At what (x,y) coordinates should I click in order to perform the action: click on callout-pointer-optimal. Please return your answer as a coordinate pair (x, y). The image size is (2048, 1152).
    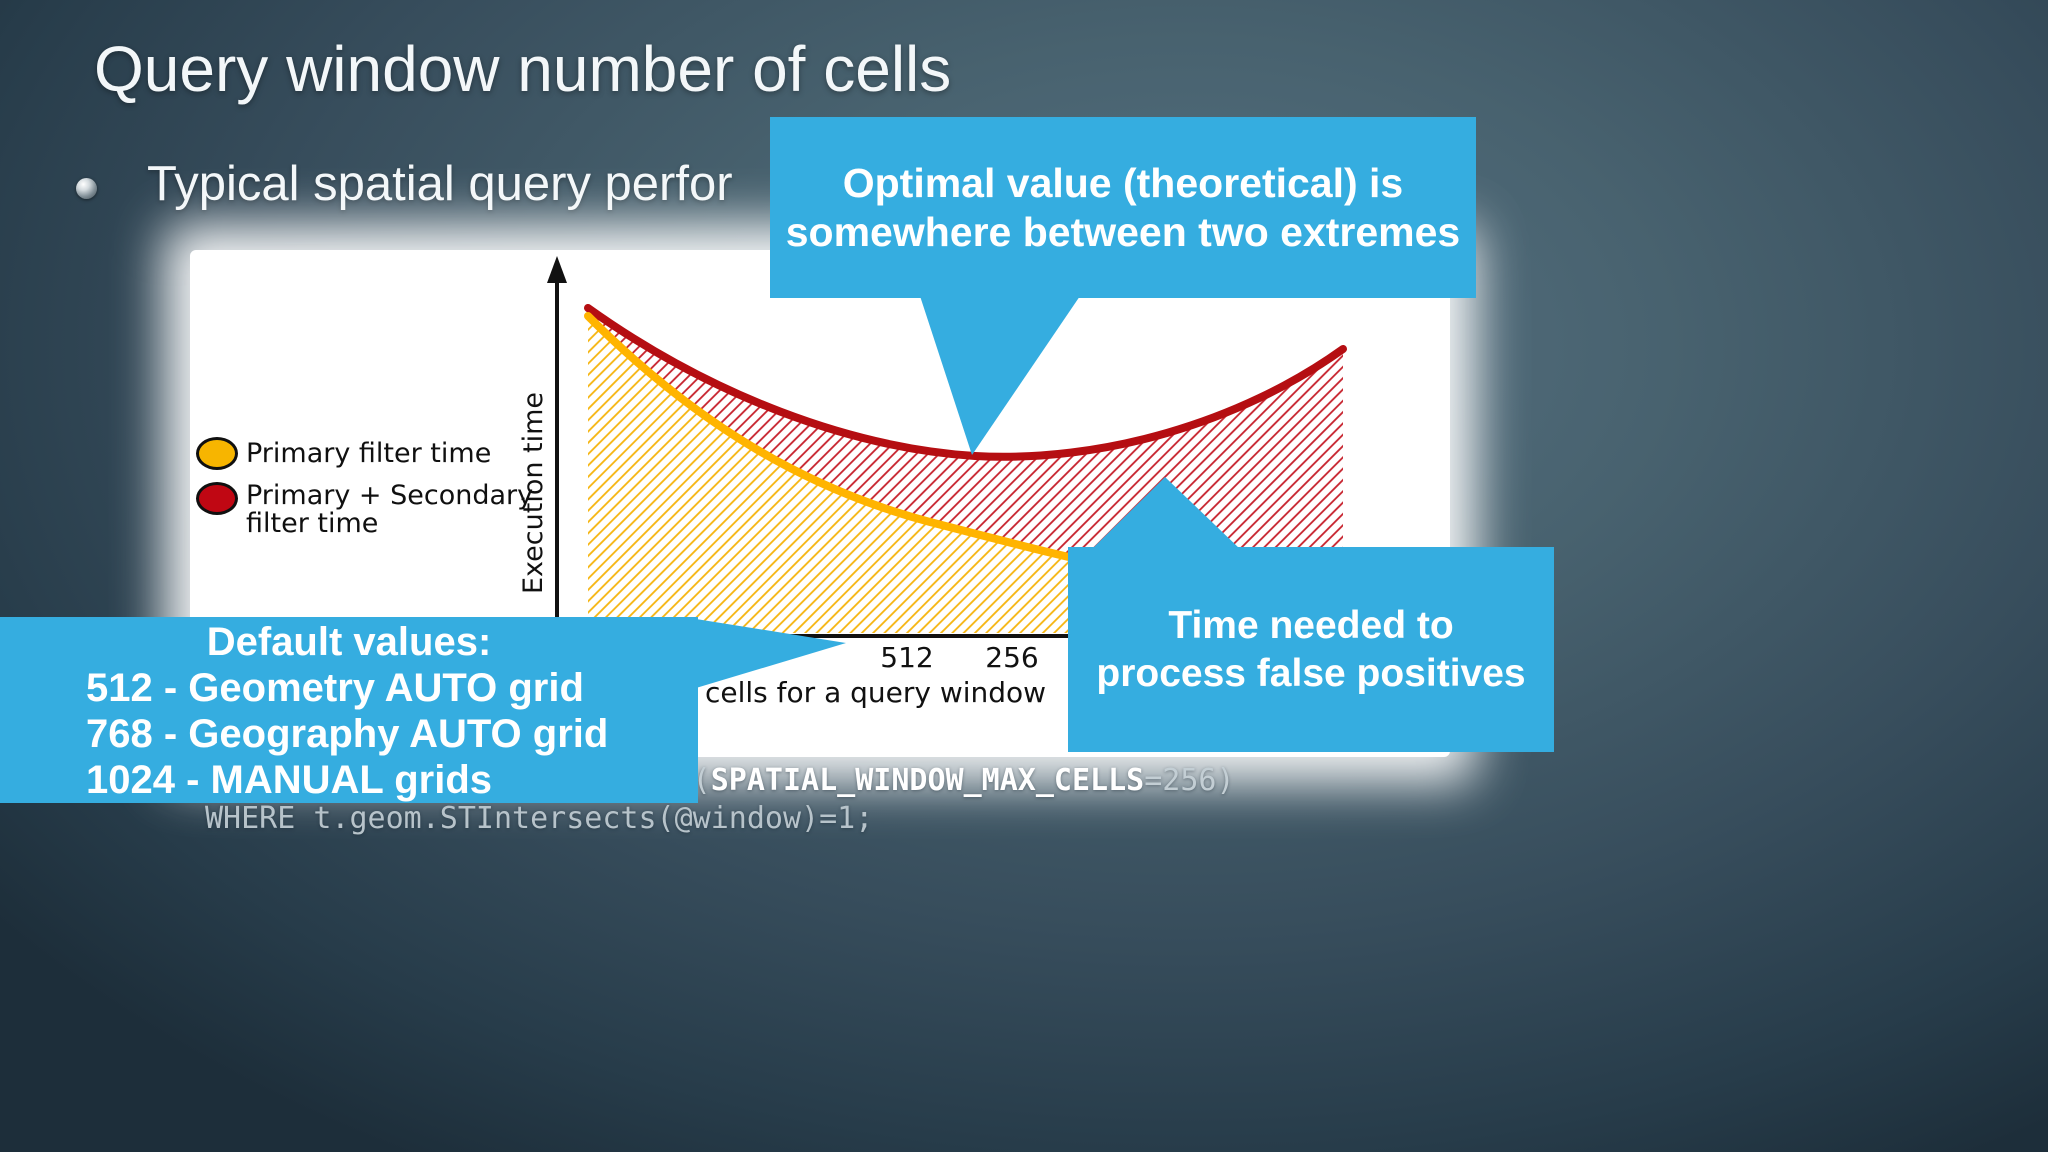
    Looking at the image, I should click on (1000, 375).